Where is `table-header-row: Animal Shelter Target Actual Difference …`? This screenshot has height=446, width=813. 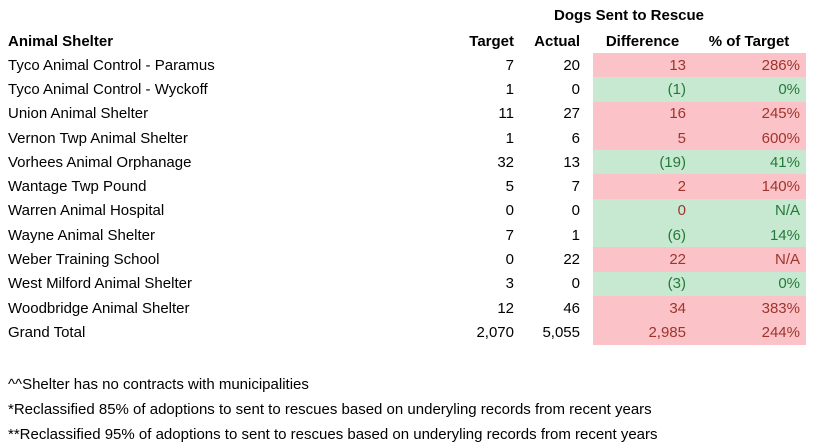
table-header-row: Animal Shelter Target Actual Difference … is located at coordinates (406, 41).